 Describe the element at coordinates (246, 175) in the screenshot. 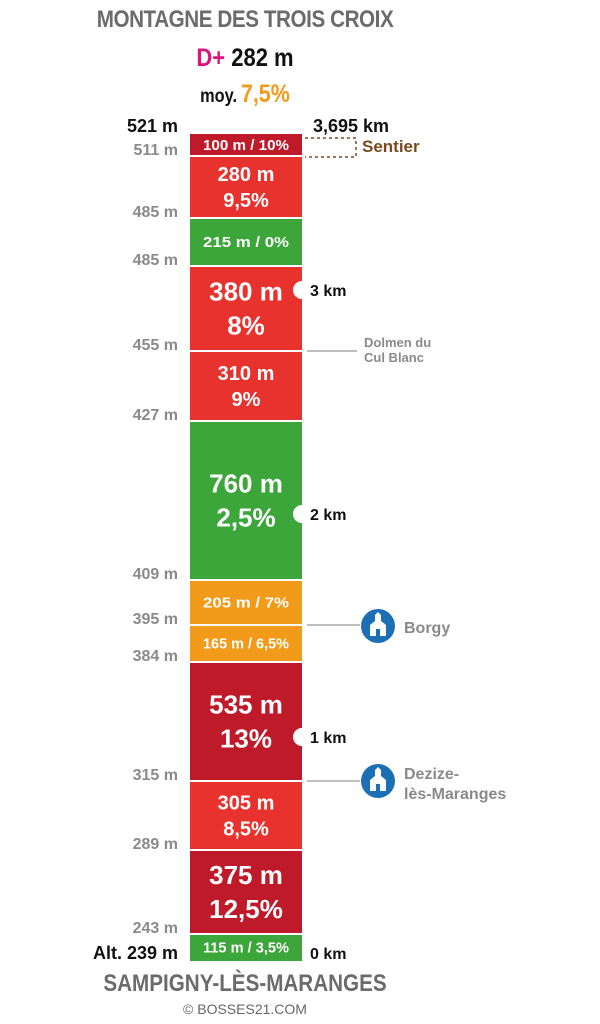

I see `segment-length-label: 280 m` at that location.